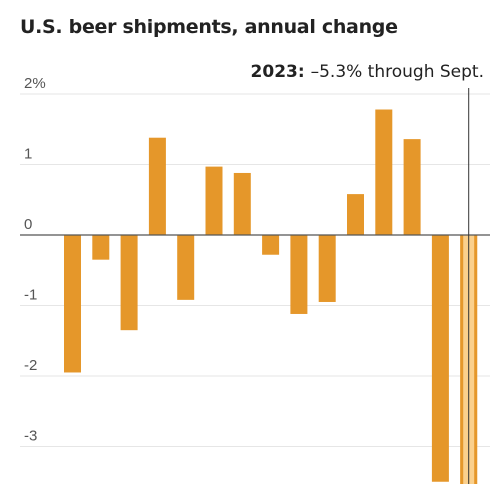 The image size is (500, 486). I want to click on y-tick-label: -2, so click(30, 365).